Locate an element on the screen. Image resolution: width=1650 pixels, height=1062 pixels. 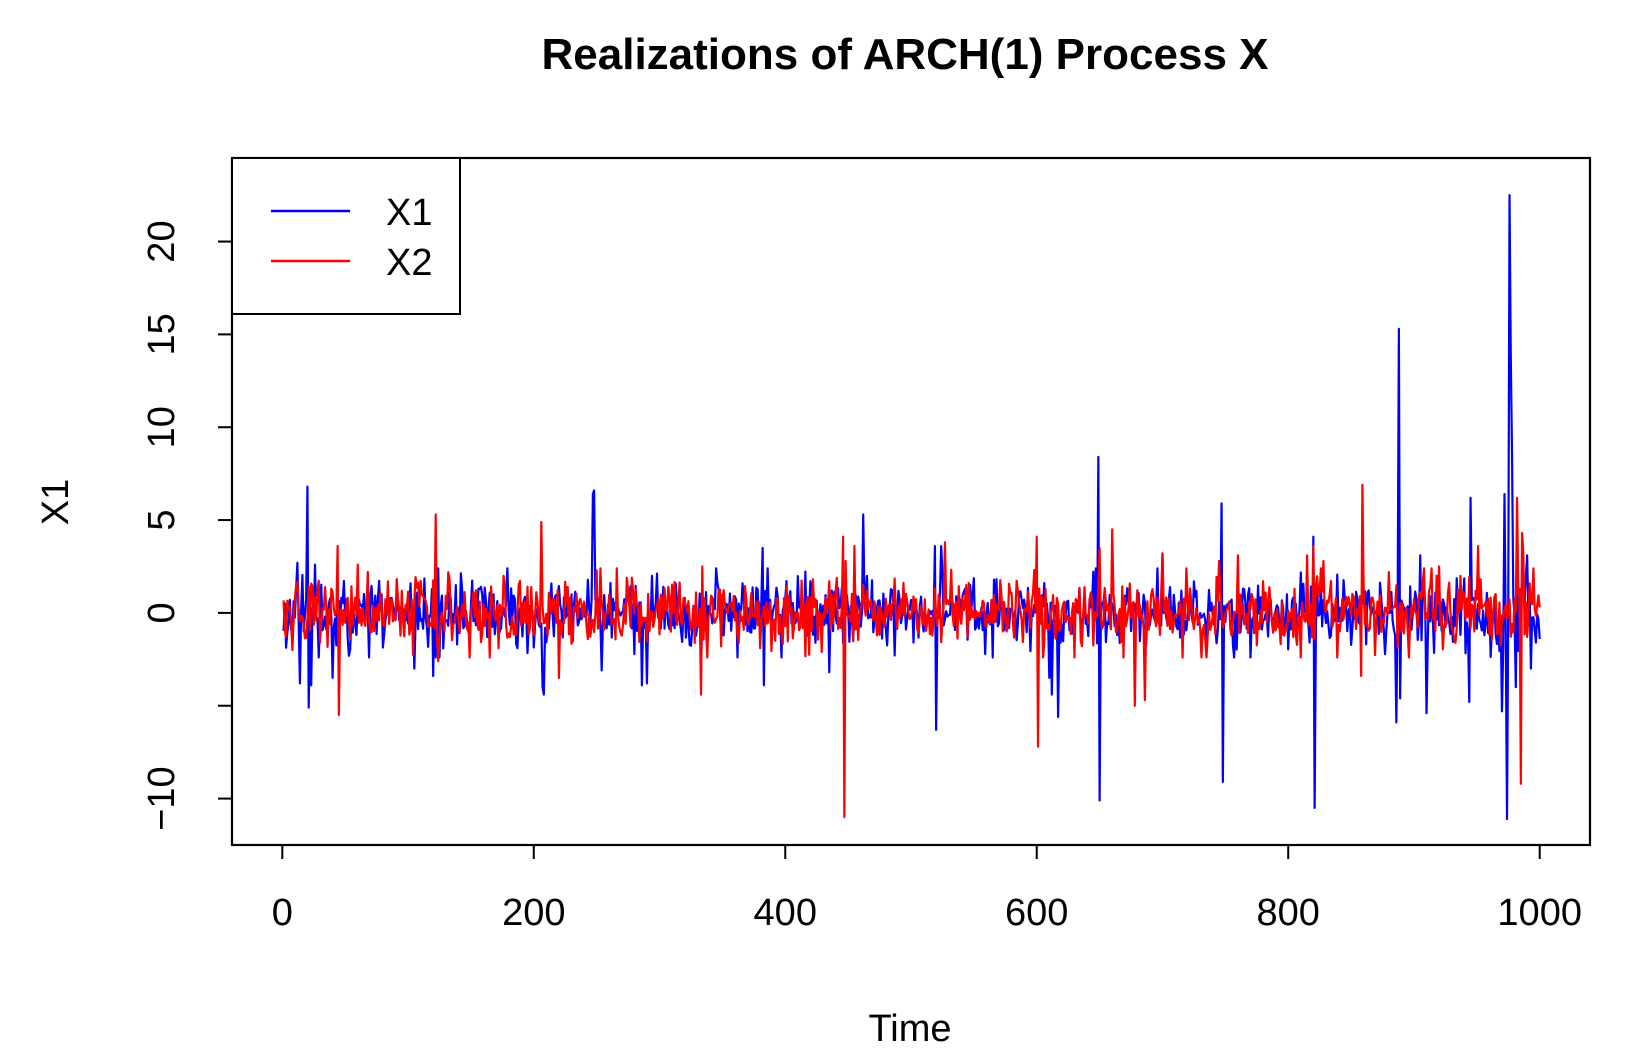
y-tick-label: 10 is located at coordinates (162, 427).